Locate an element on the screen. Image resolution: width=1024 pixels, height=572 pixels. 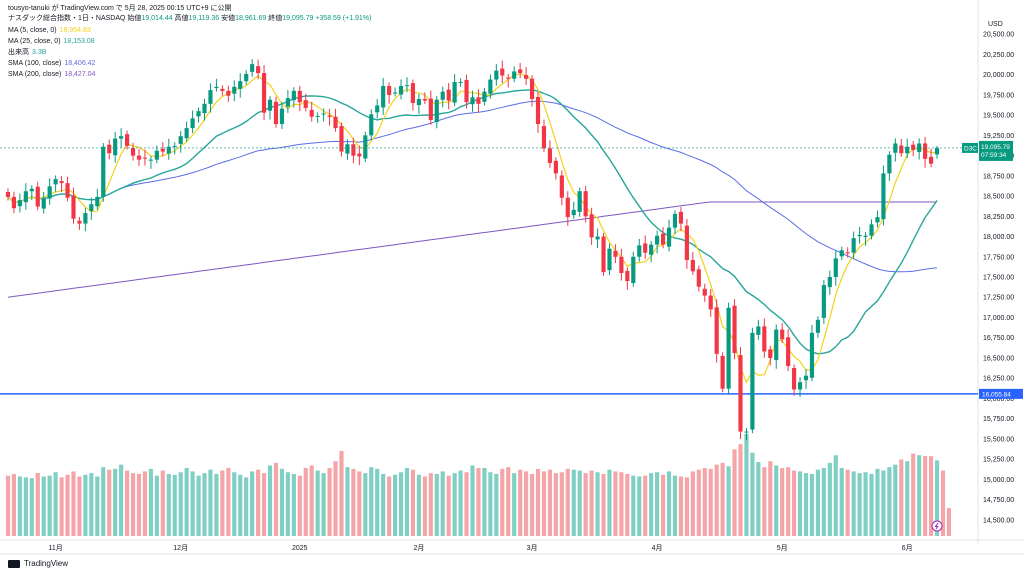
y-tick-label: 15,000.00 is located at coordinates (998, 480).